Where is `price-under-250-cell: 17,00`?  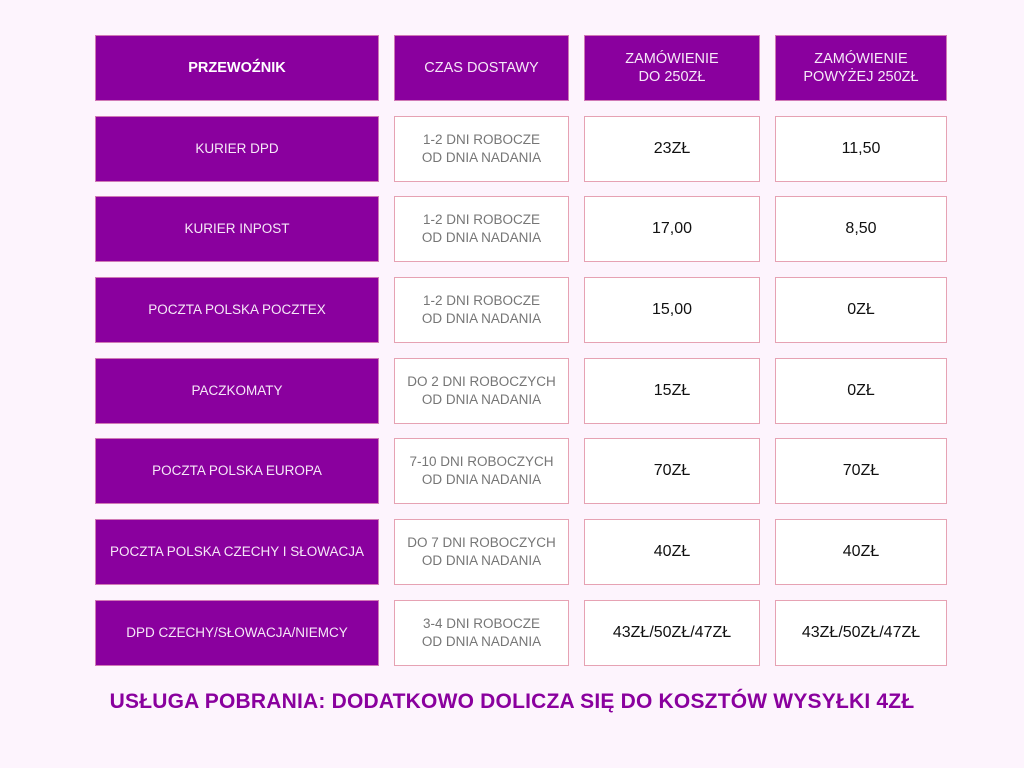 price-under-250-cell: 17,00 is located at coordinates (672, 229).